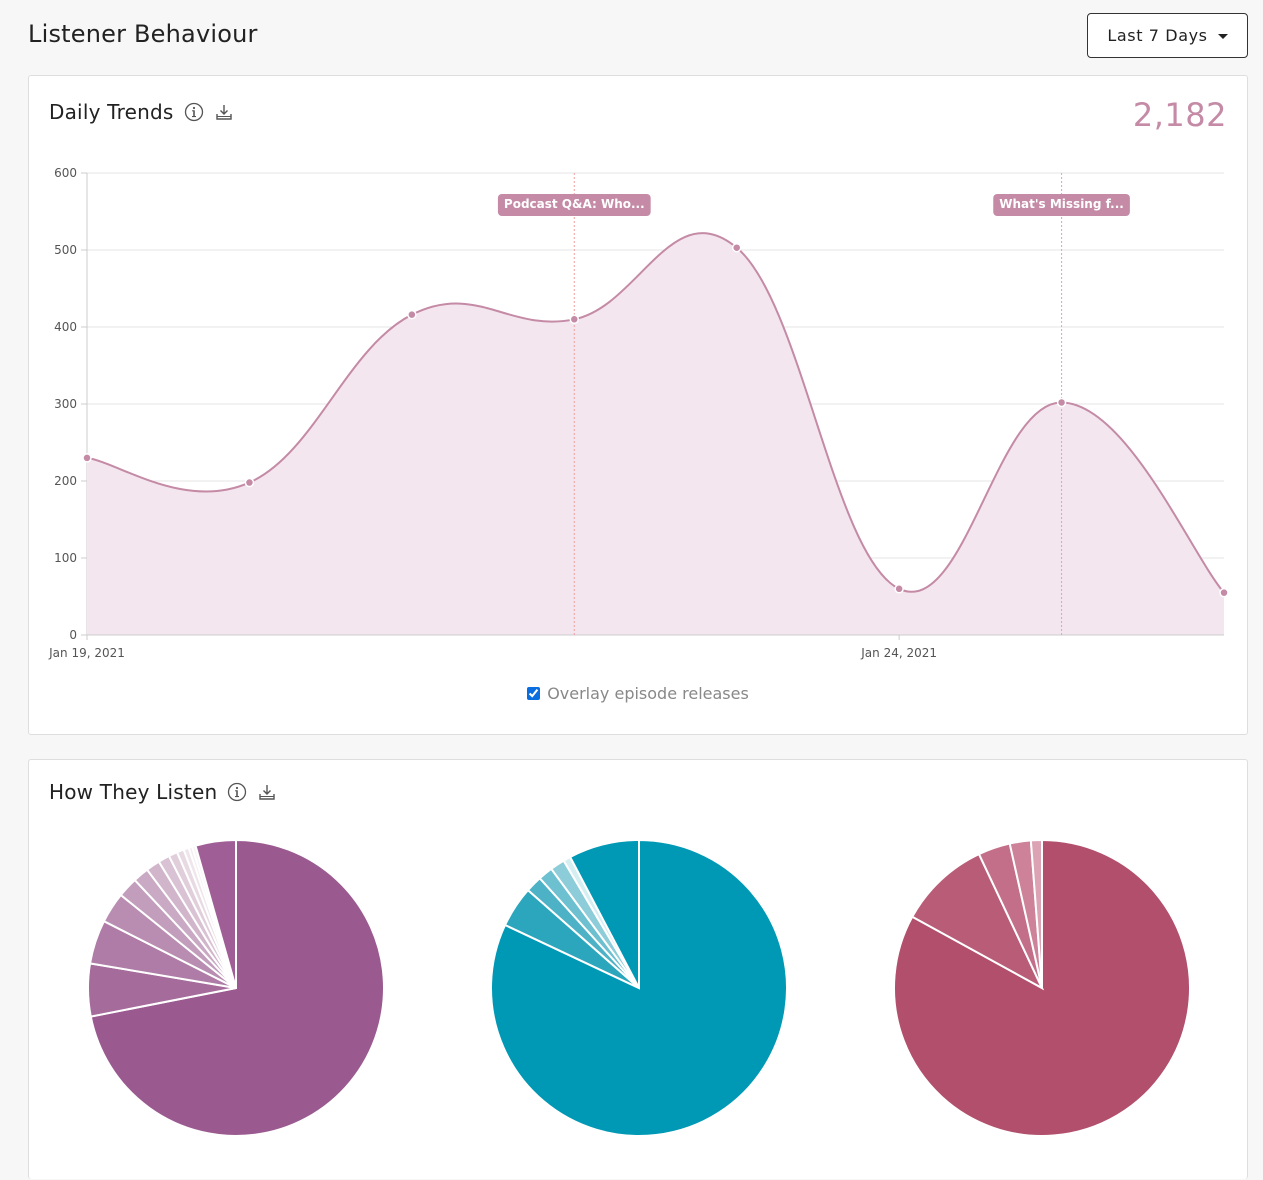  What do you see at coordinates (1157, 35) in the screenshot?
I see `date-range-label: Last 7 Days` at bounding box center [1157, 35].